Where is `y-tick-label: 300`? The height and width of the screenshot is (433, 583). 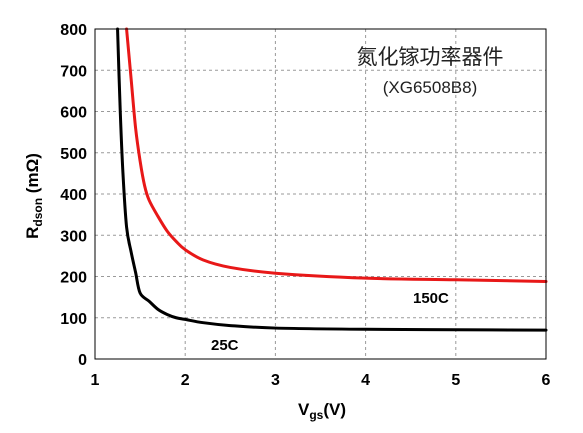 y-tick-label: 300 is located at coordinates (73, 236).